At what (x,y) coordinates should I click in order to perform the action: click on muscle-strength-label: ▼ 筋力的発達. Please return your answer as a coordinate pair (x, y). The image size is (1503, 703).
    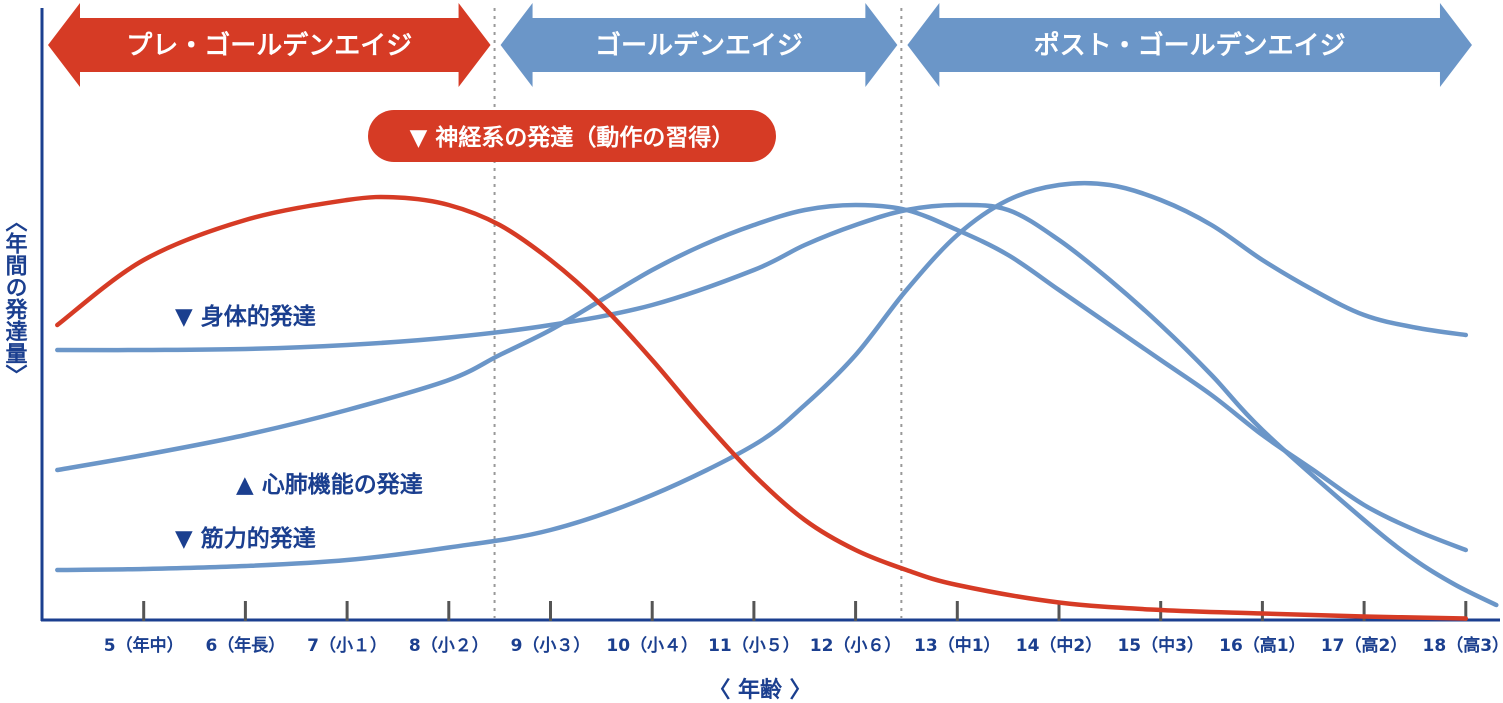
    Looking at the image, I should click on (245, 538).